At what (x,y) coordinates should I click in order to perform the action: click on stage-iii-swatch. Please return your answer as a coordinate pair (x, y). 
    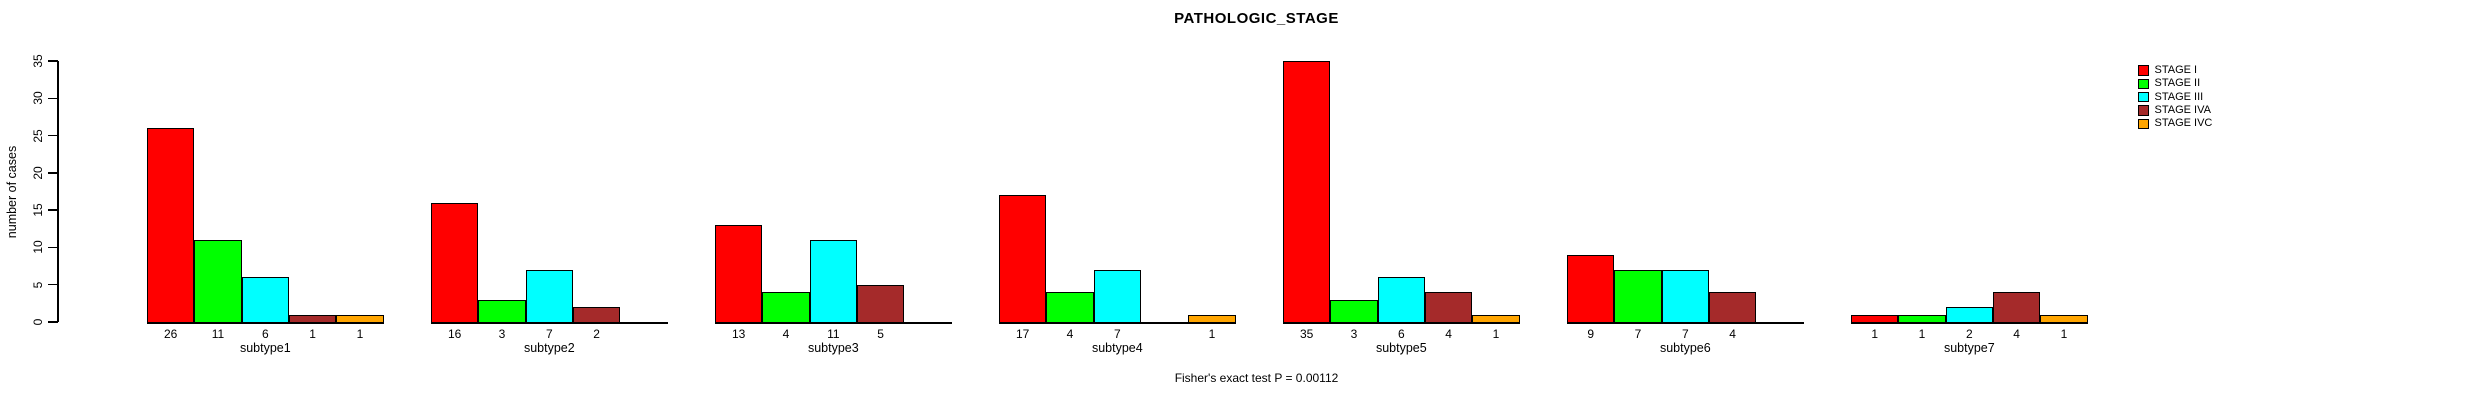
    Looking at the image, I should click on (2143, 97).